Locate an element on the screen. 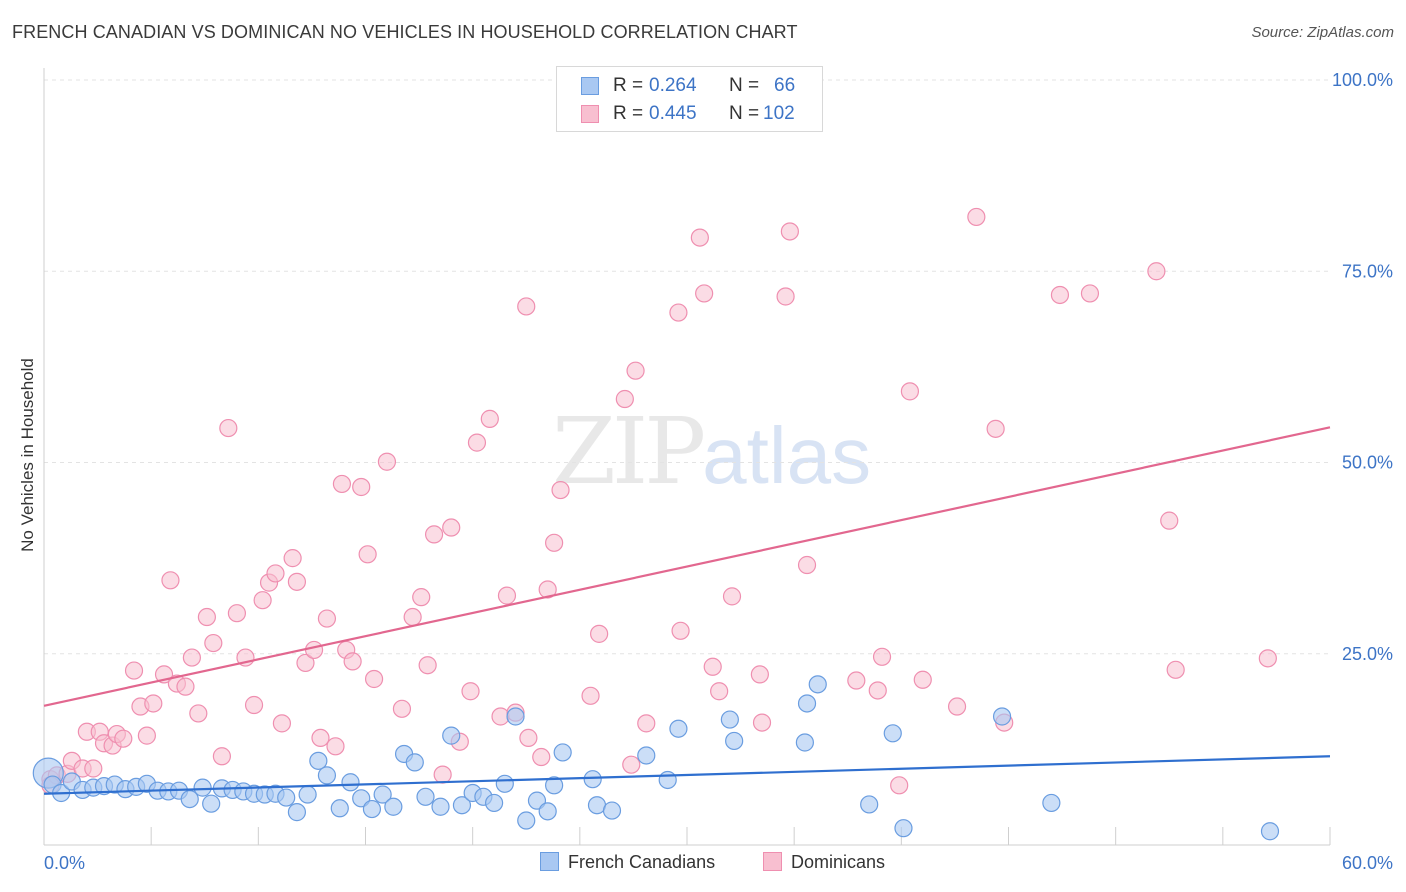 The width and height of the screenshot is (1406, 892). legend-n-label: N = is located at coordinates (744, 113).